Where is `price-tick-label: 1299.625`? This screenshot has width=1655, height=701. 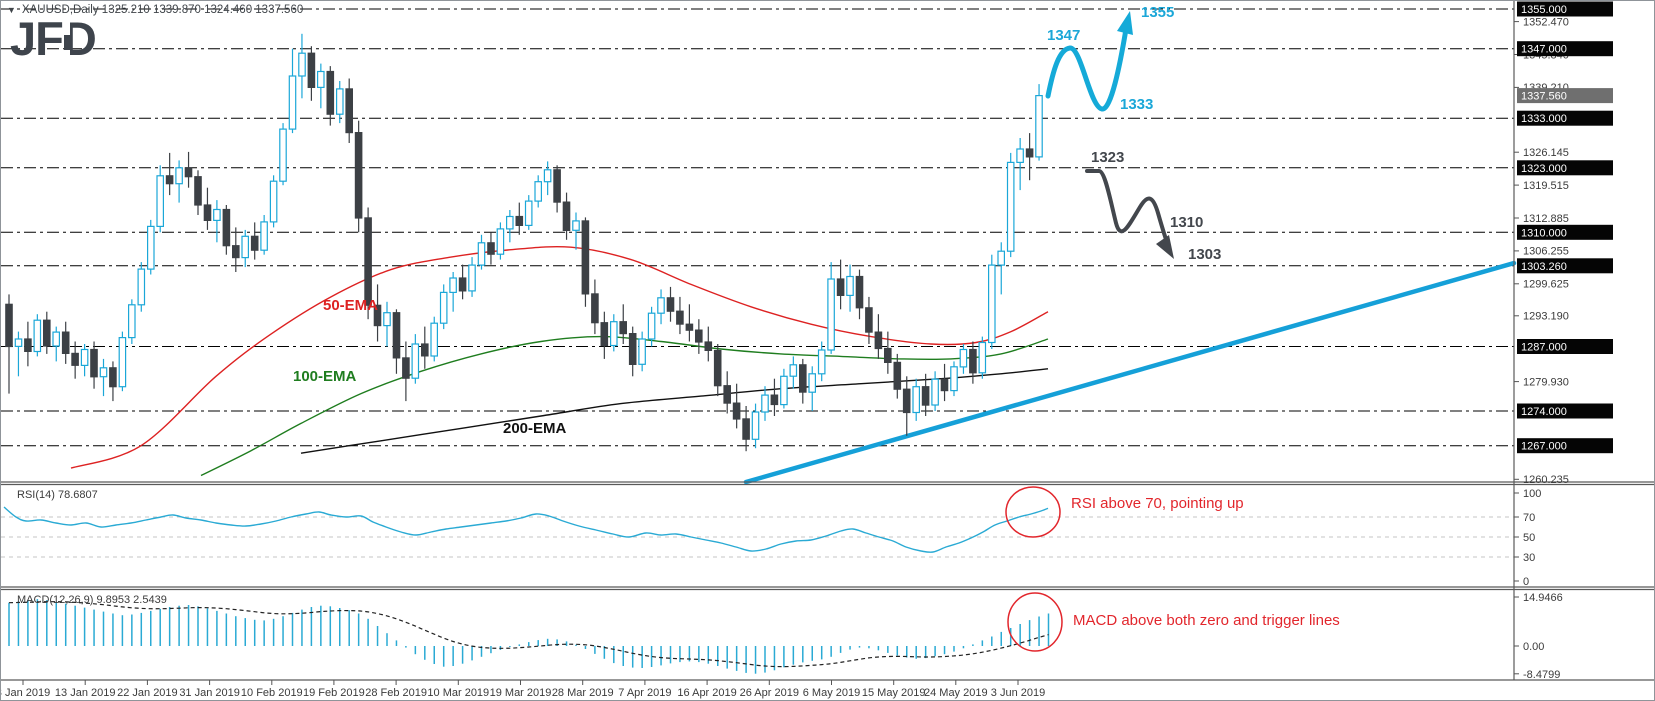 price-tick-label: 1299.625 is located at coordinates (1546, 285).